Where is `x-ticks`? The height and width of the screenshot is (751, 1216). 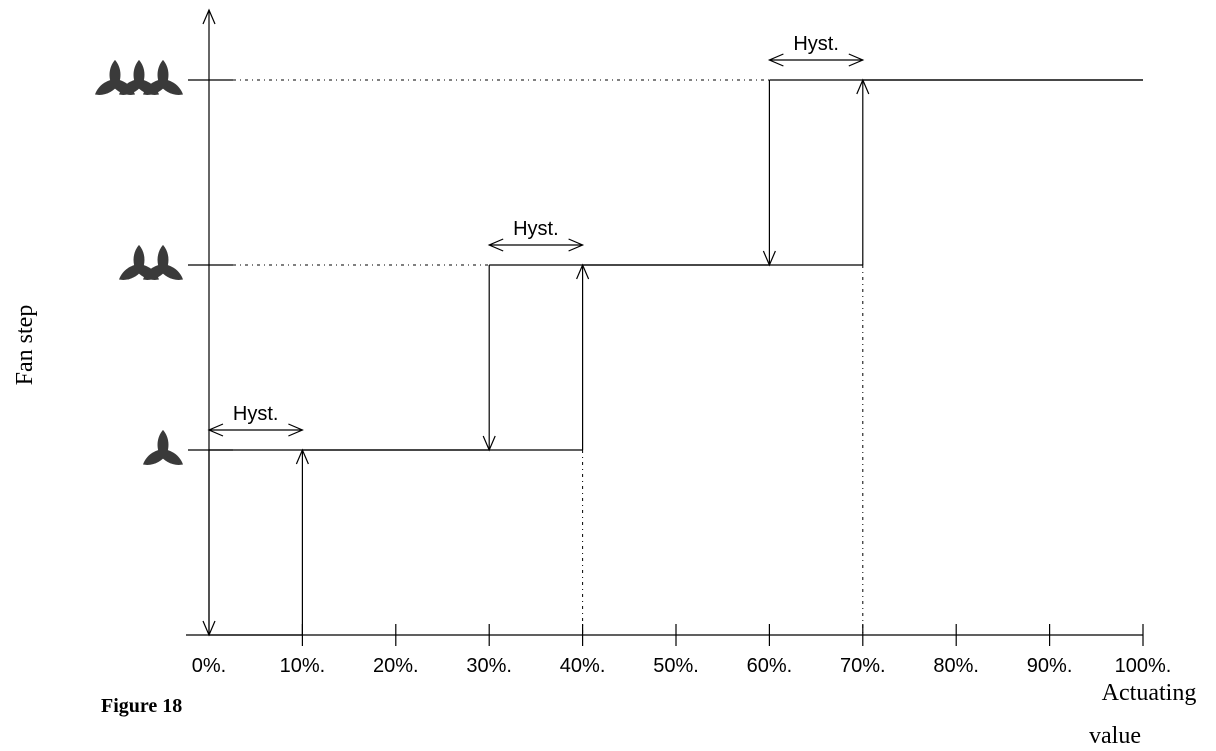 x-ticks is located at coordinates (722, 635).